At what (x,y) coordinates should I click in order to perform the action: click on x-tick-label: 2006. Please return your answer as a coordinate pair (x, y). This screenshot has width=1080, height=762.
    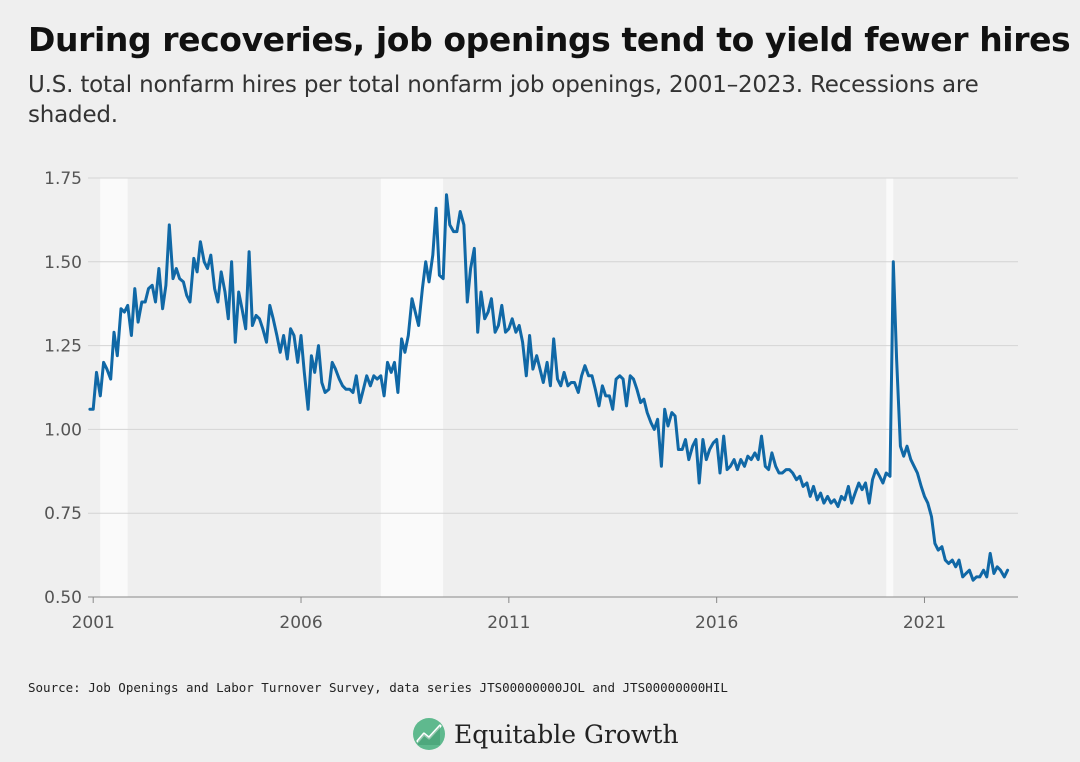
    Looking at the image, I should click on (300, 623).